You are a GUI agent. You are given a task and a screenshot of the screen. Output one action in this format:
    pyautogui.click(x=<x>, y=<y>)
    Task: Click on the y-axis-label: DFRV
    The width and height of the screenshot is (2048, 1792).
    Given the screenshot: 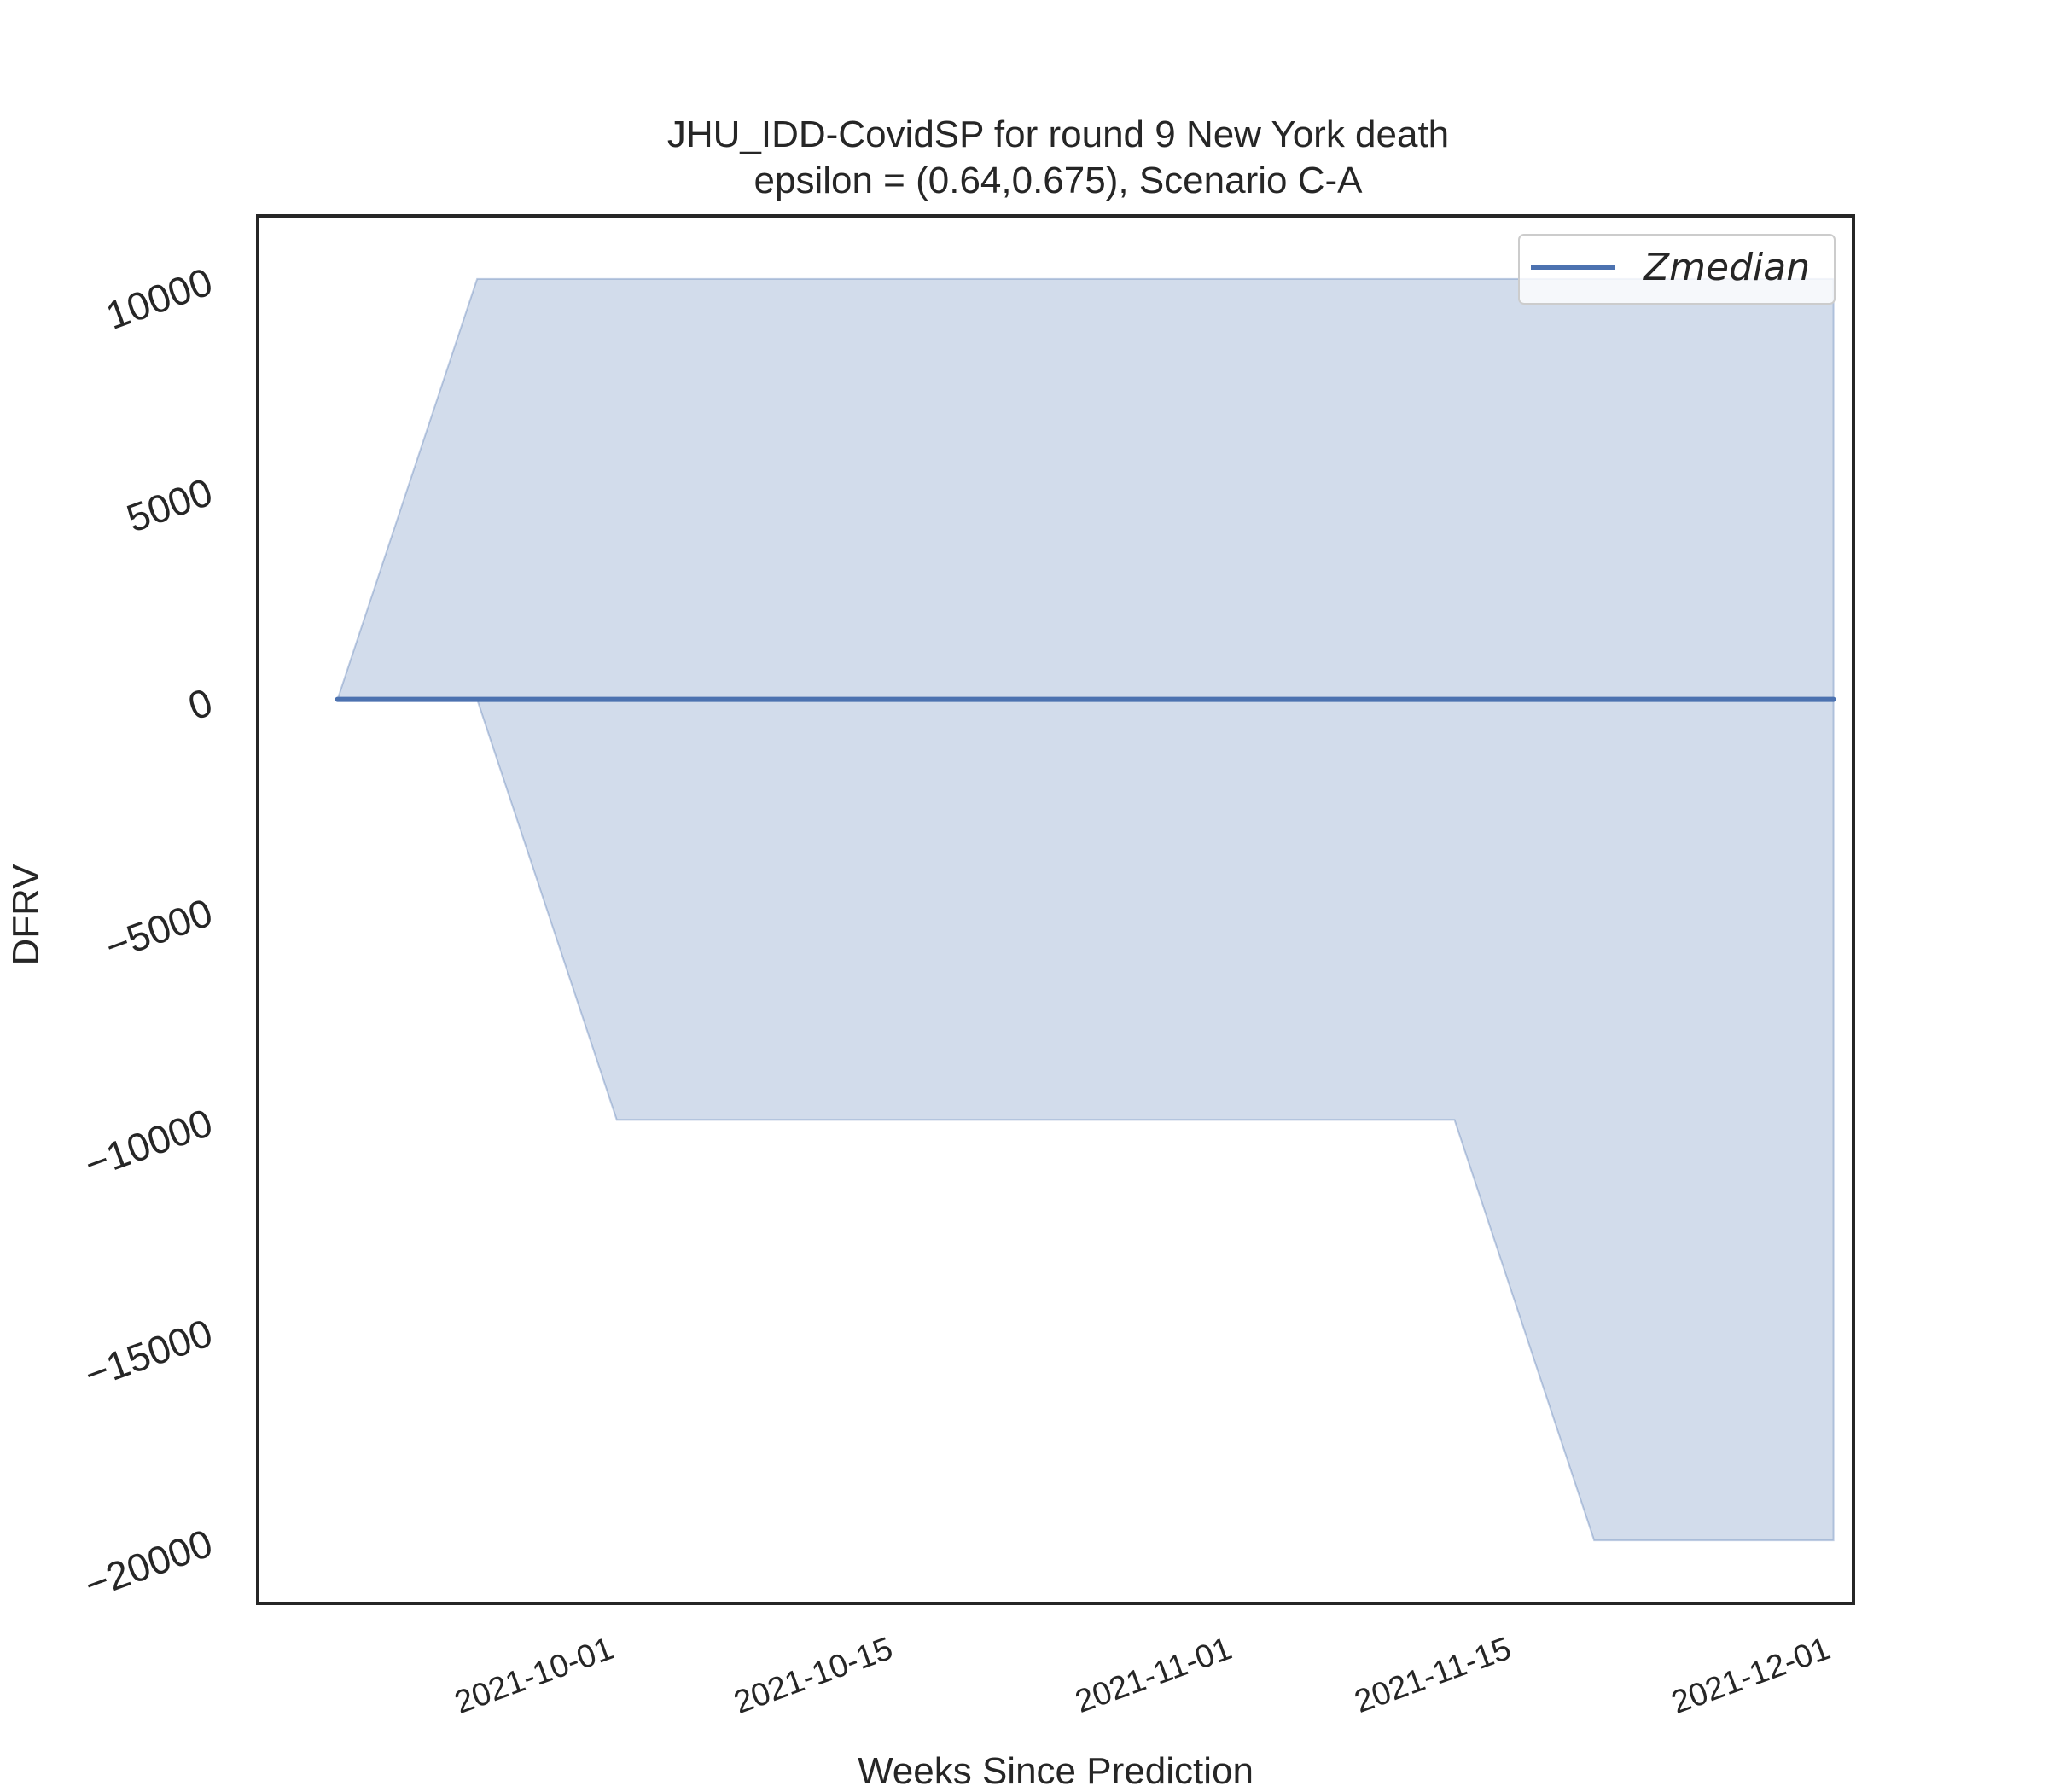 What is the action you would take?
    pyautogui.click(x=26, y=915)
    